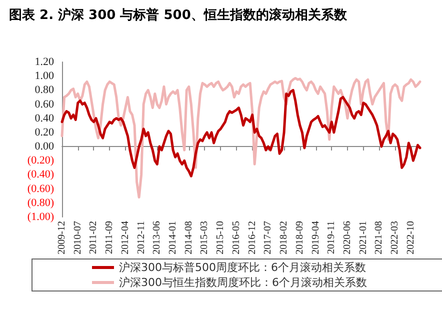 Image resolution: width=442 pixels, height=329 pixels. Describe the element at coordinates (94, 237) in the screenshot. I see `x-tick-label: 2011-02` at that location.